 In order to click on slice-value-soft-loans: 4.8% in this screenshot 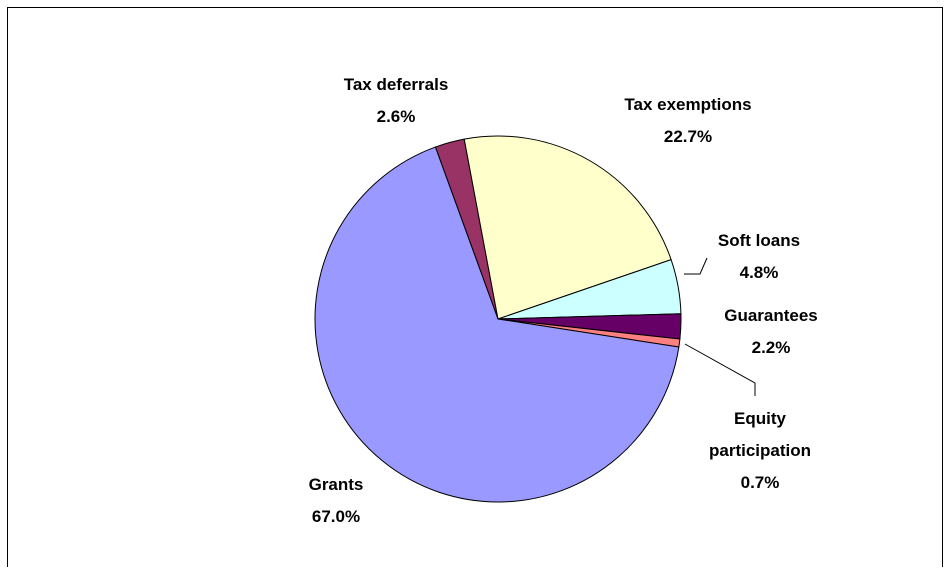, I will do `click(759, 272)`.